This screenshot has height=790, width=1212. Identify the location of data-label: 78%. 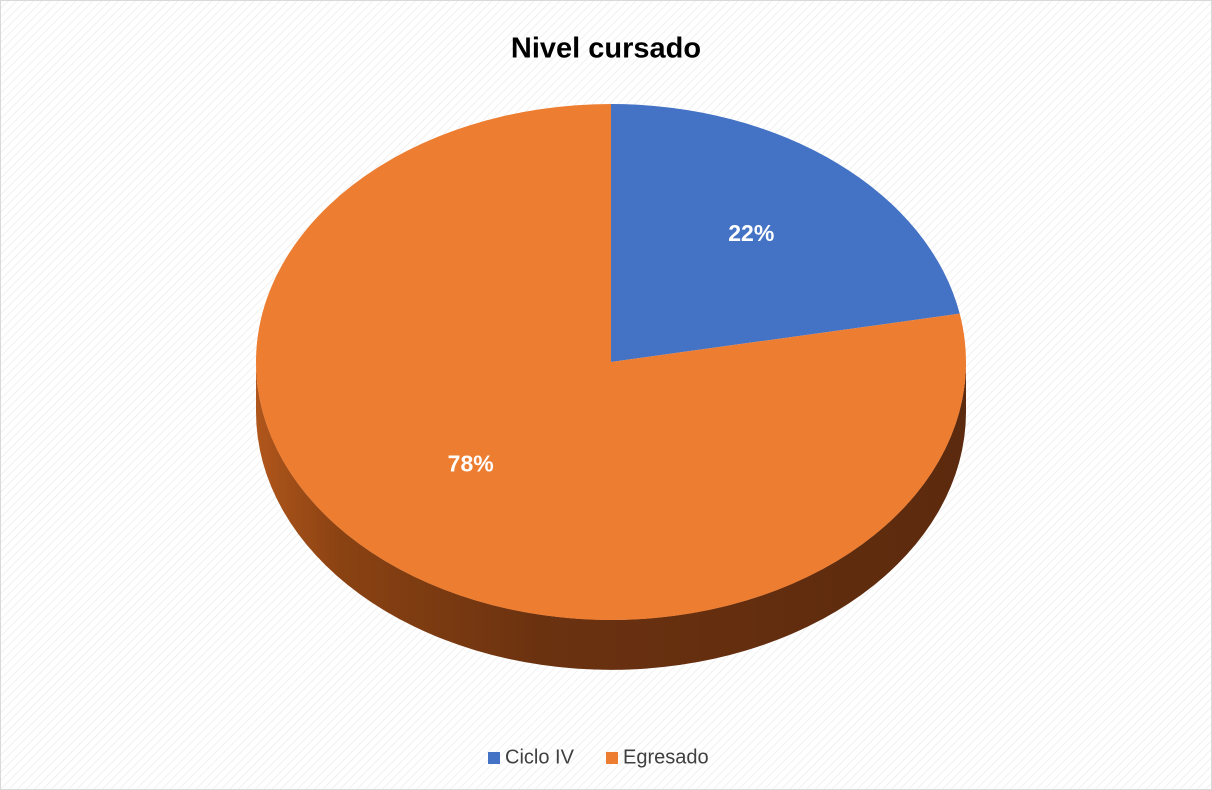
(471, 463).